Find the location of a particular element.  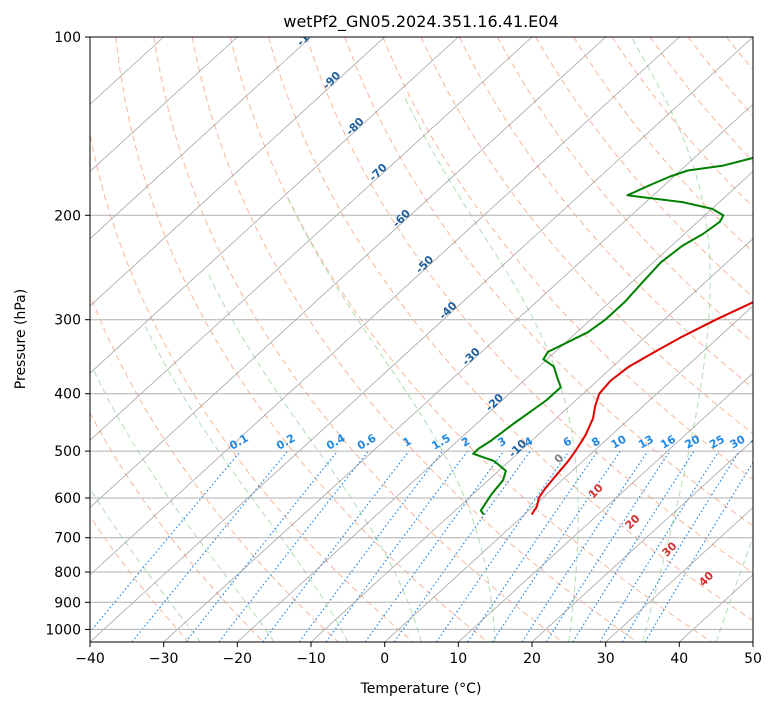

x-tick-label: 0 is located at coordinates (384, 659).